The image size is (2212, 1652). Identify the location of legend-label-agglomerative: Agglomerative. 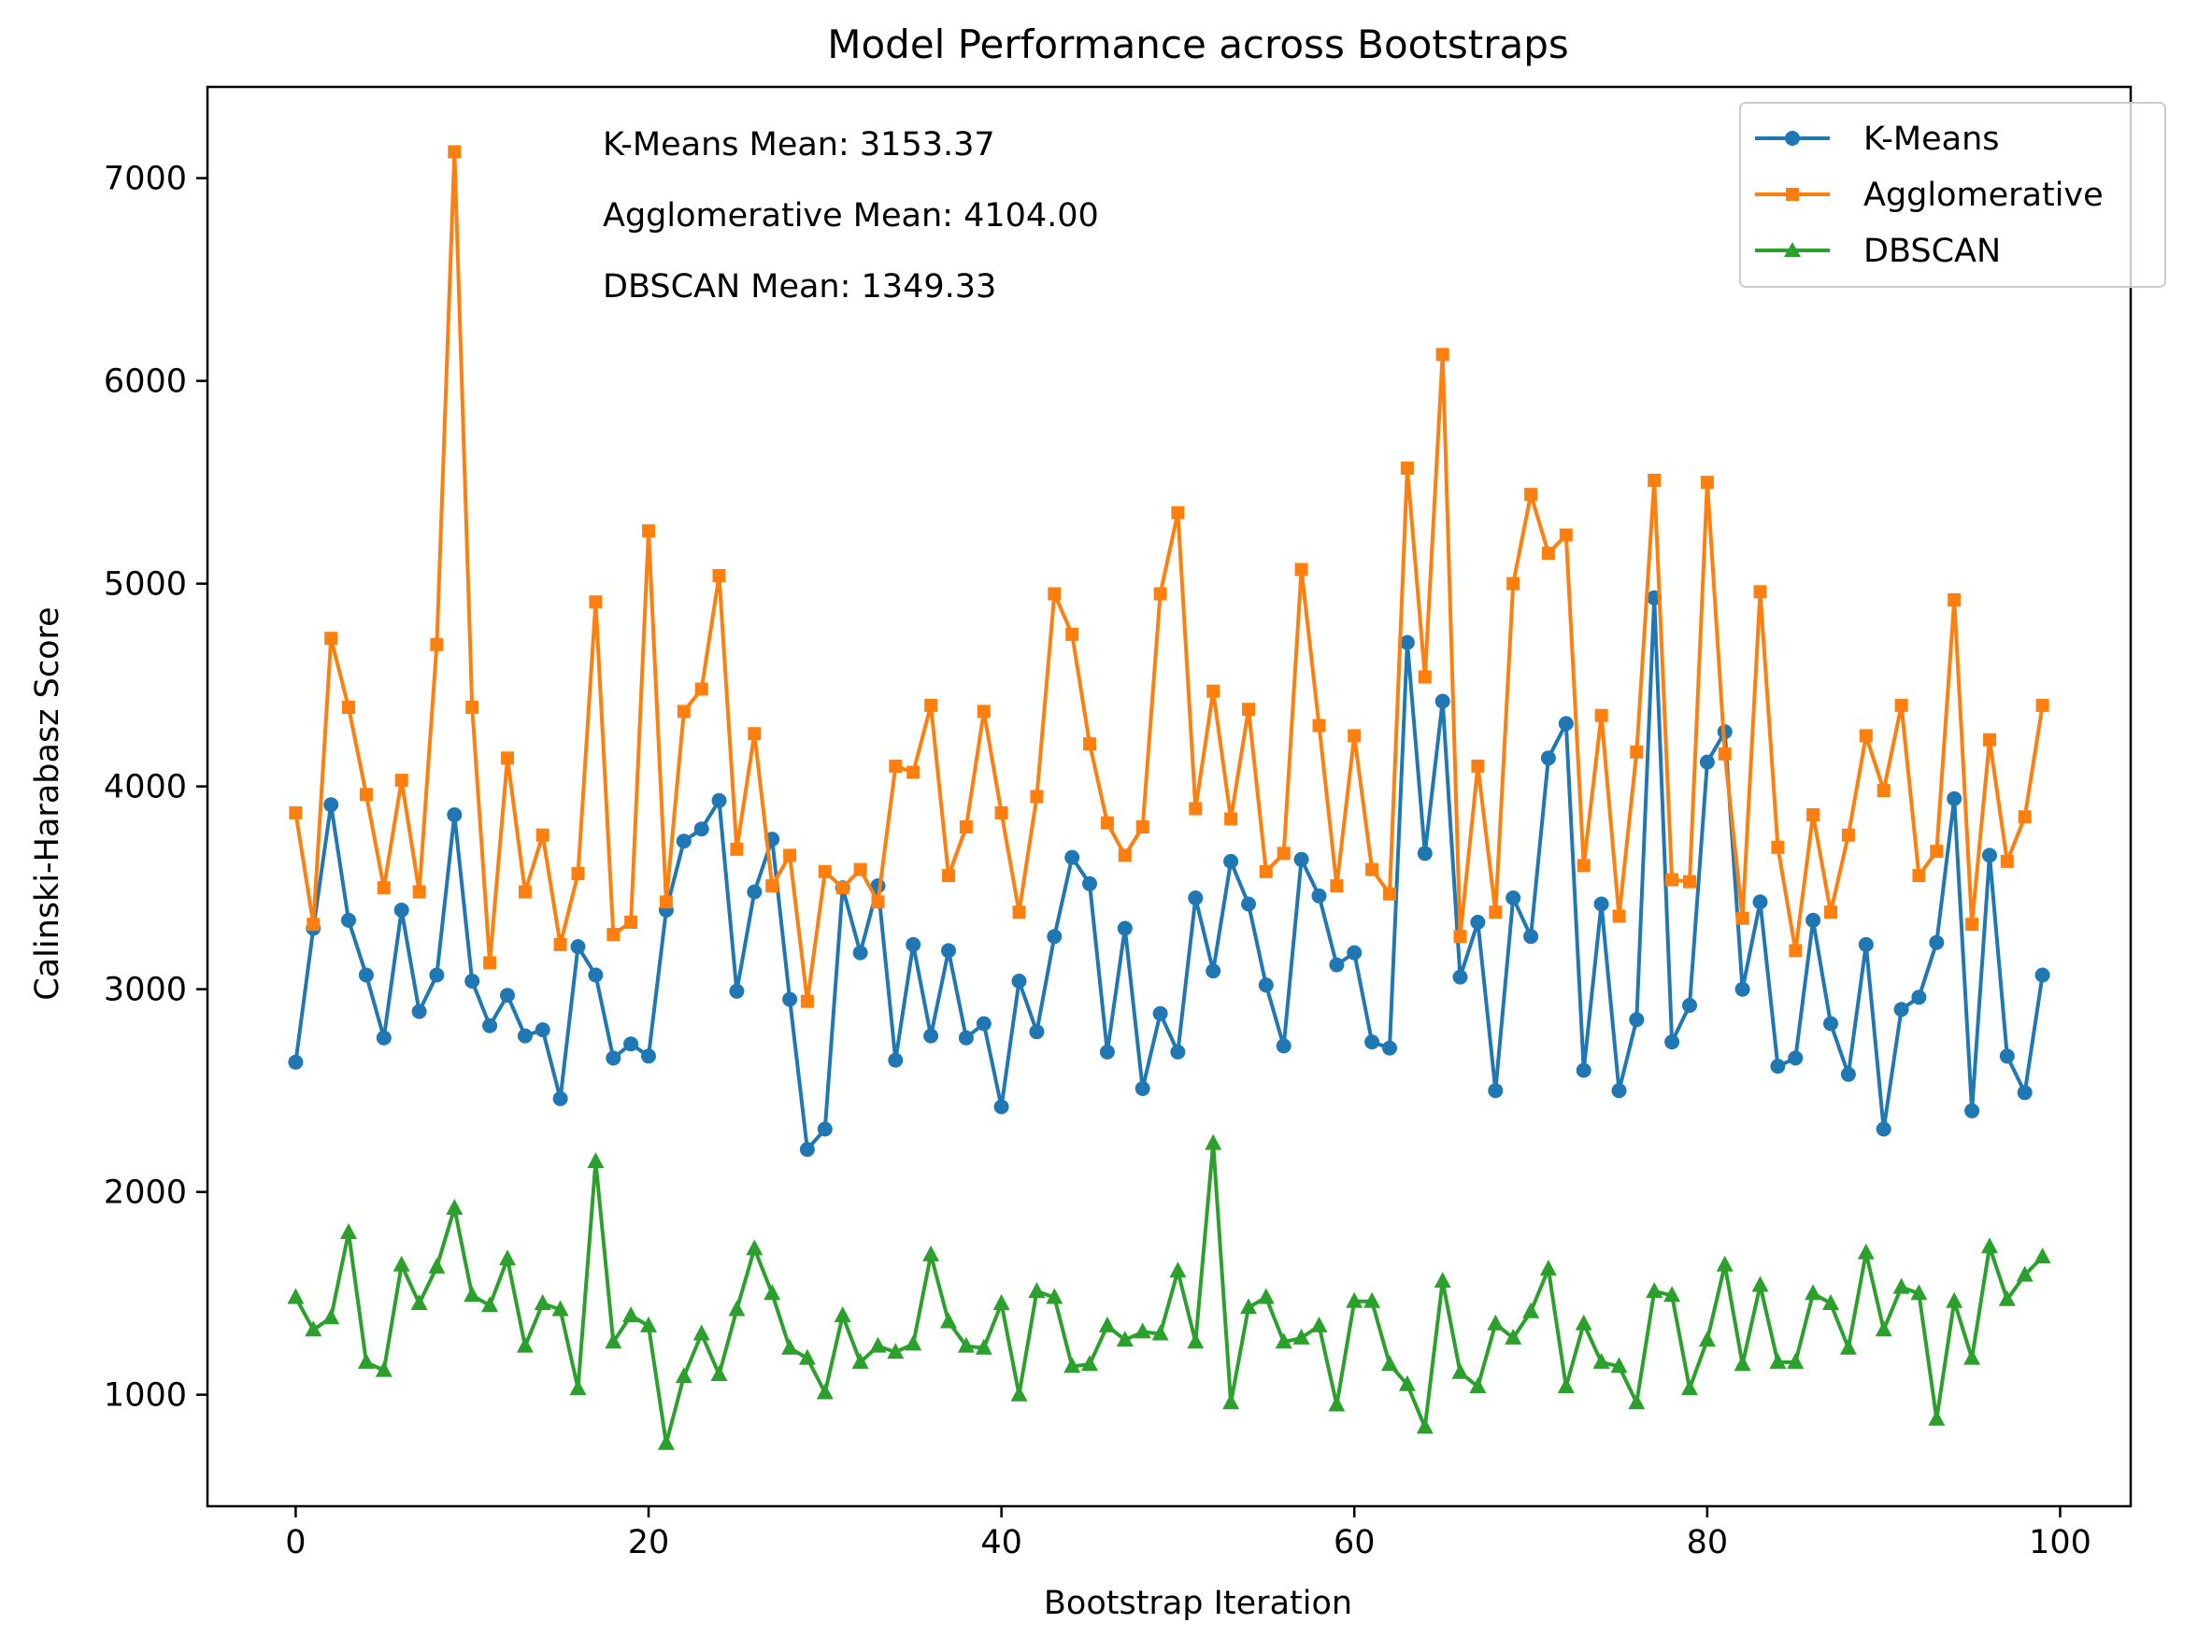
(1983, 196).